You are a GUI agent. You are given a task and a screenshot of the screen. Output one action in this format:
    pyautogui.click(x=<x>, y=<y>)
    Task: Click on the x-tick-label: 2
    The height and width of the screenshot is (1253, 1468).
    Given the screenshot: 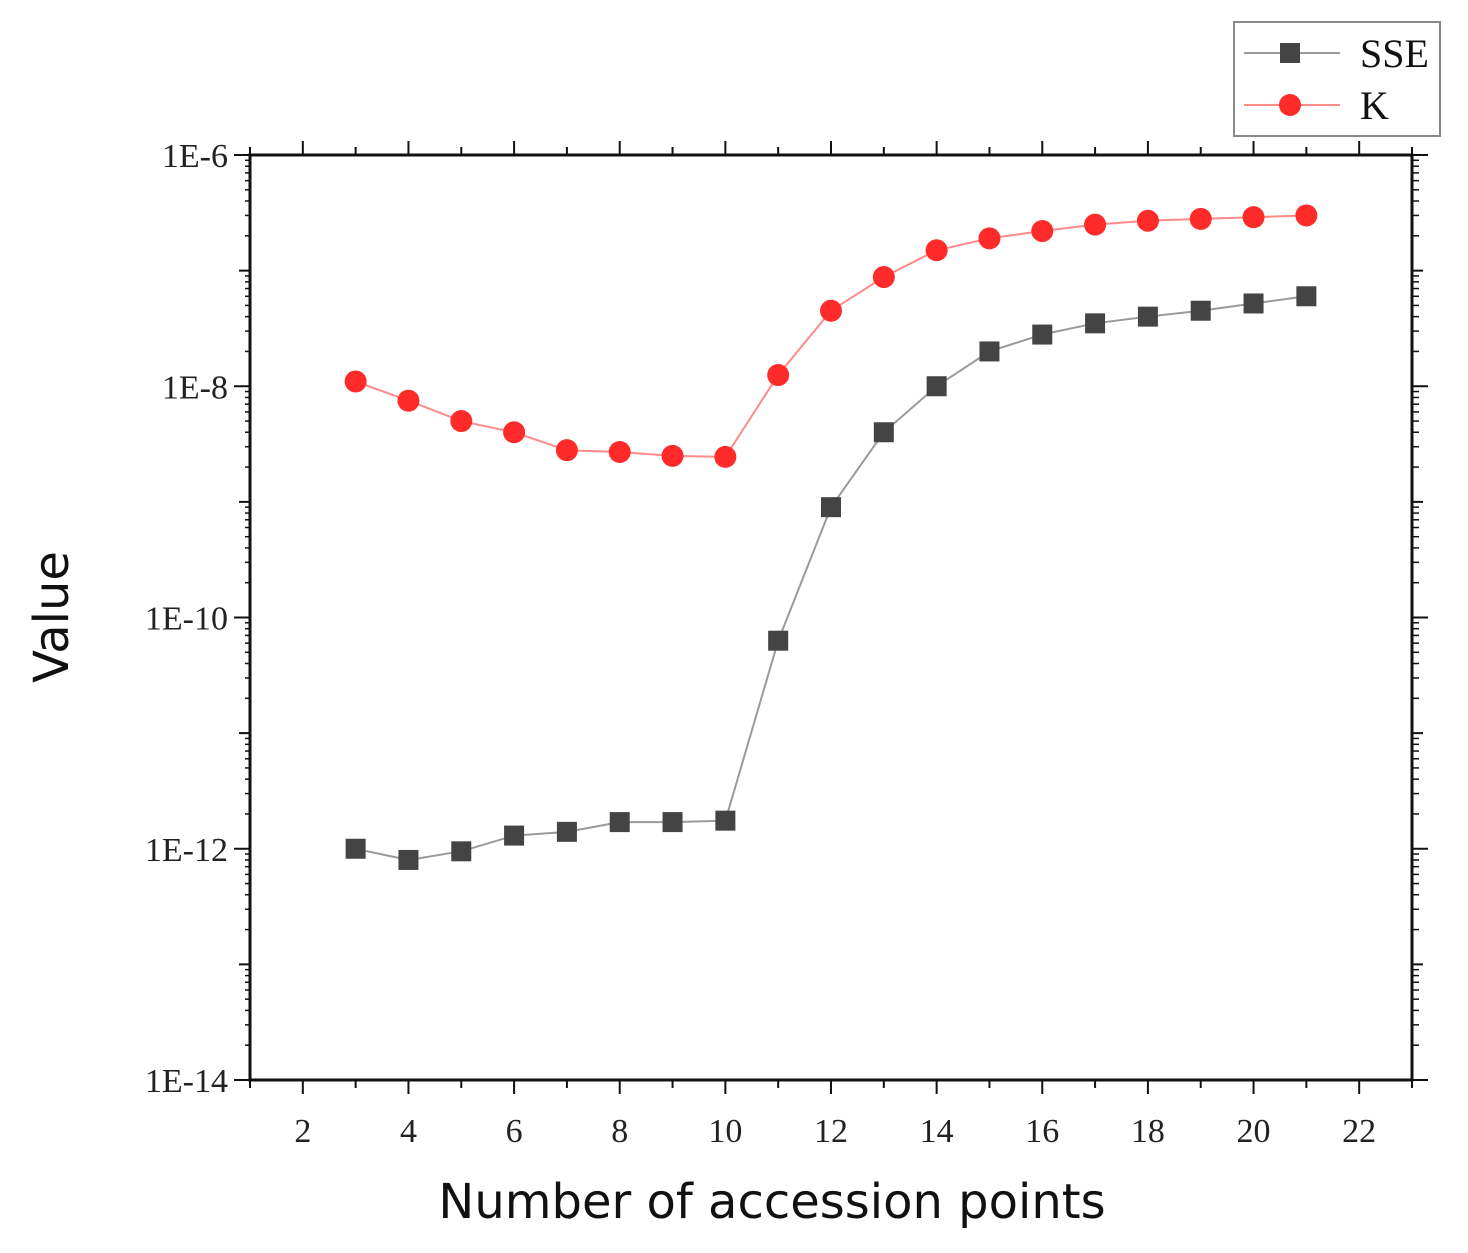 What is the action you would take?
    pyautogui.click(x=302, y=1131)
    